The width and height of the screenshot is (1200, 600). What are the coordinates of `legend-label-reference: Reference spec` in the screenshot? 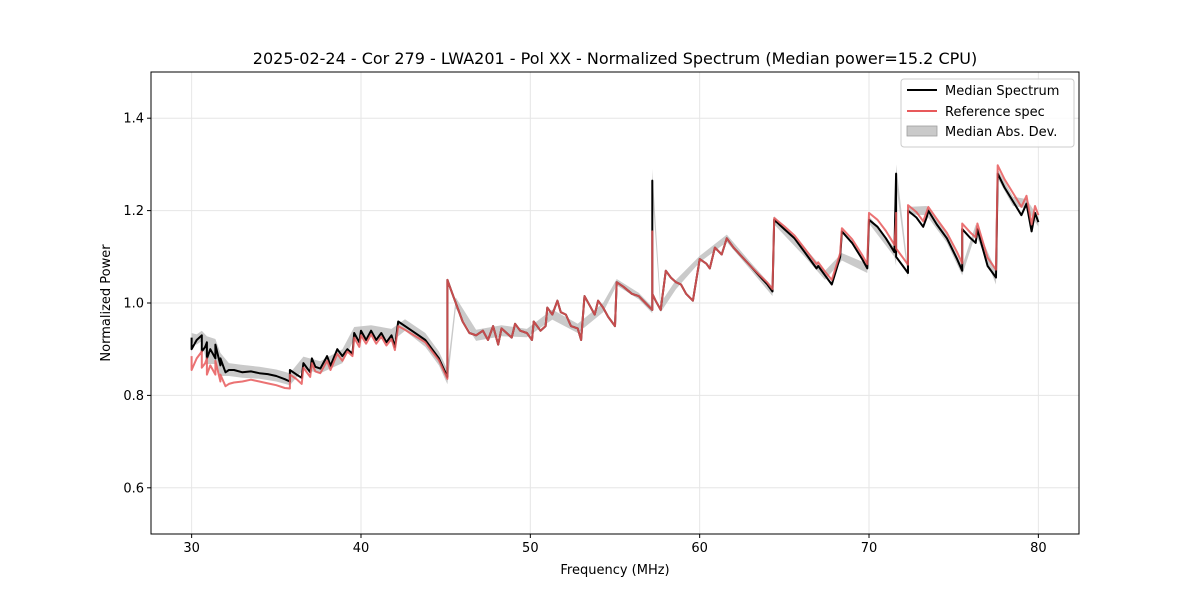 It's located at (995, 112).